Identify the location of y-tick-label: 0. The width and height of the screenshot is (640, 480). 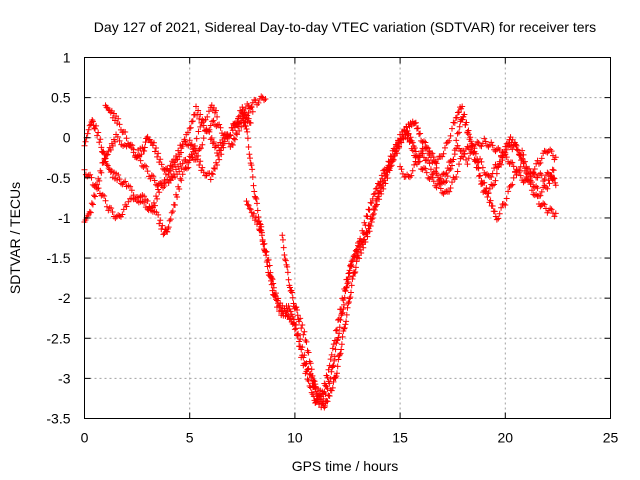
(67, 138).